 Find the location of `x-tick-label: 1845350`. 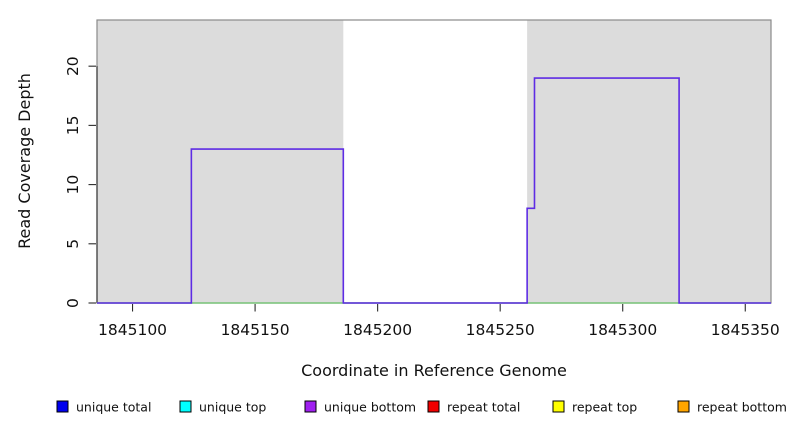

x-tick-label: 1845350 is located at coordinates (745, 330).